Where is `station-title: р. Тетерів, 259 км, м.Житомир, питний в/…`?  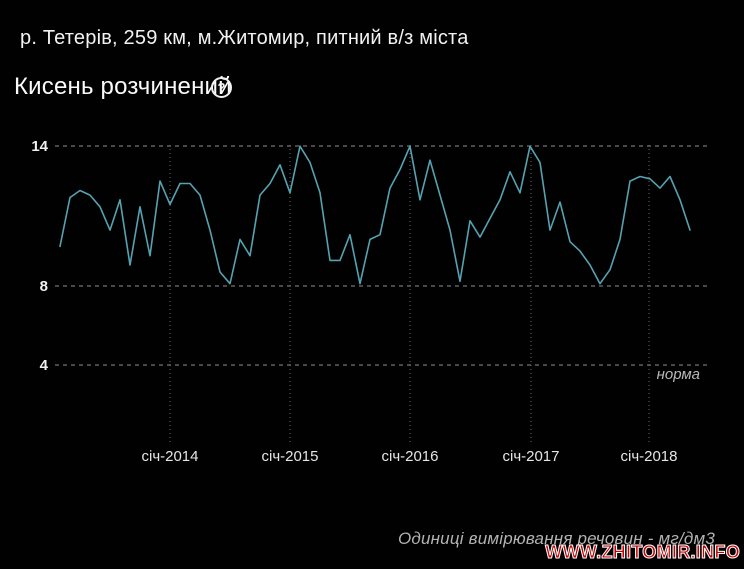
station-title: р. Тетерів, 259 км, м.Житомир, питний в/… is located at coordinates (244, 38).